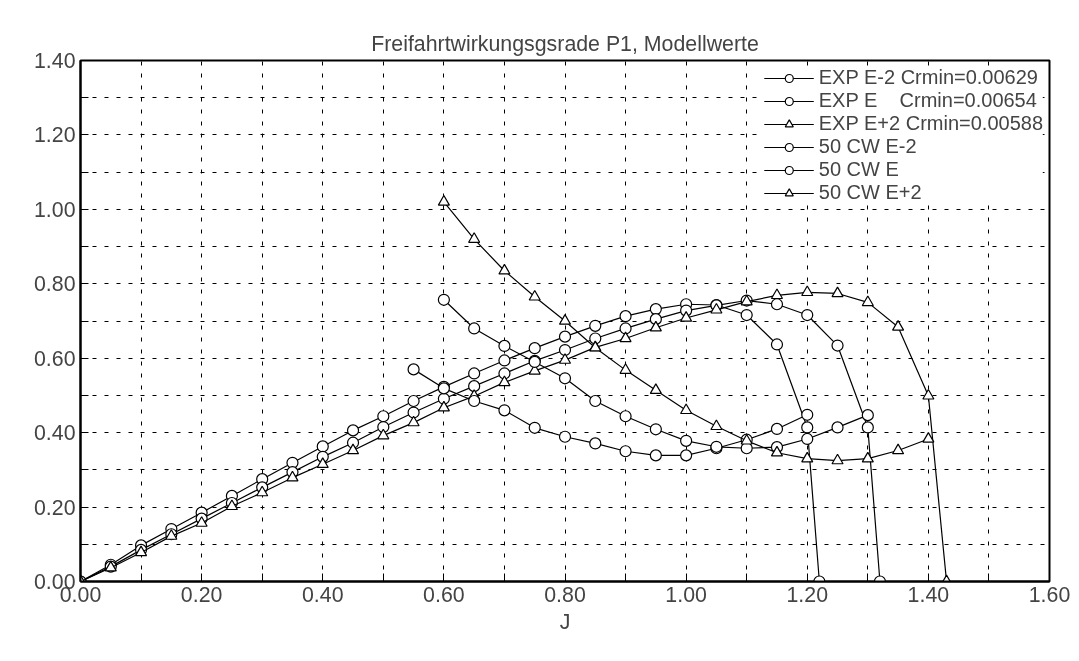 The height and width of the screenshot is (661, 1079). What do you see at coordinates (54, 135) in the screenshot?
I see `y-tick-label: 1.20` at bounding box center [54, 135].